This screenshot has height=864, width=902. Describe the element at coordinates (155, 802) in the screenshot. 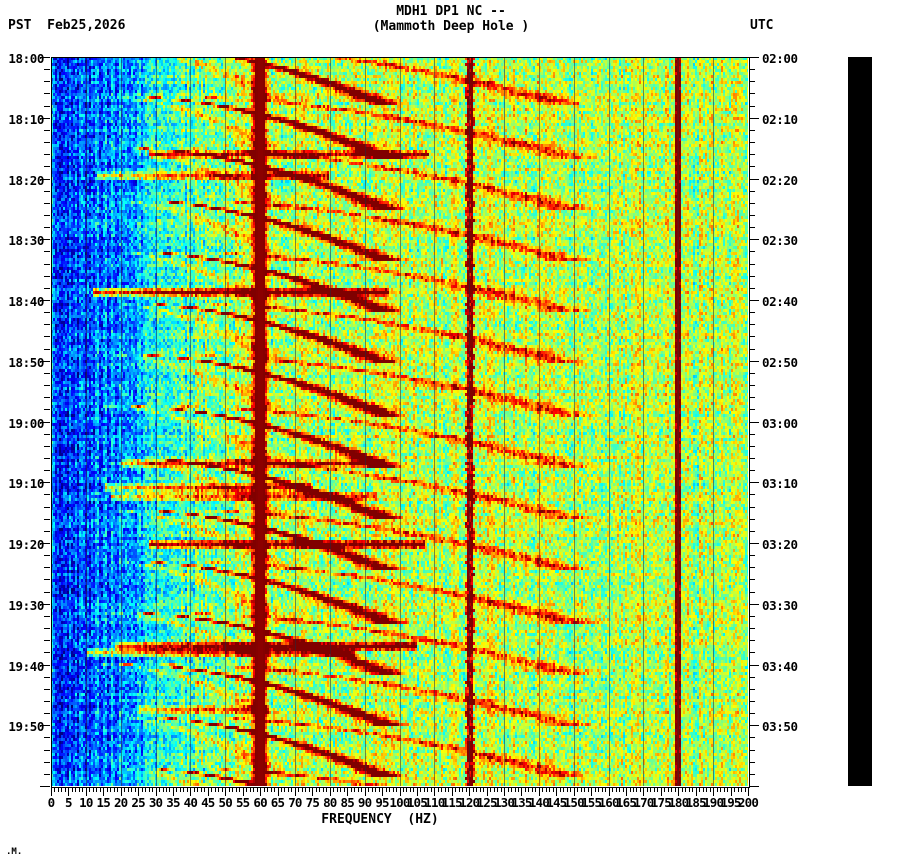

I see `freq-tick-label: 30` at that location.